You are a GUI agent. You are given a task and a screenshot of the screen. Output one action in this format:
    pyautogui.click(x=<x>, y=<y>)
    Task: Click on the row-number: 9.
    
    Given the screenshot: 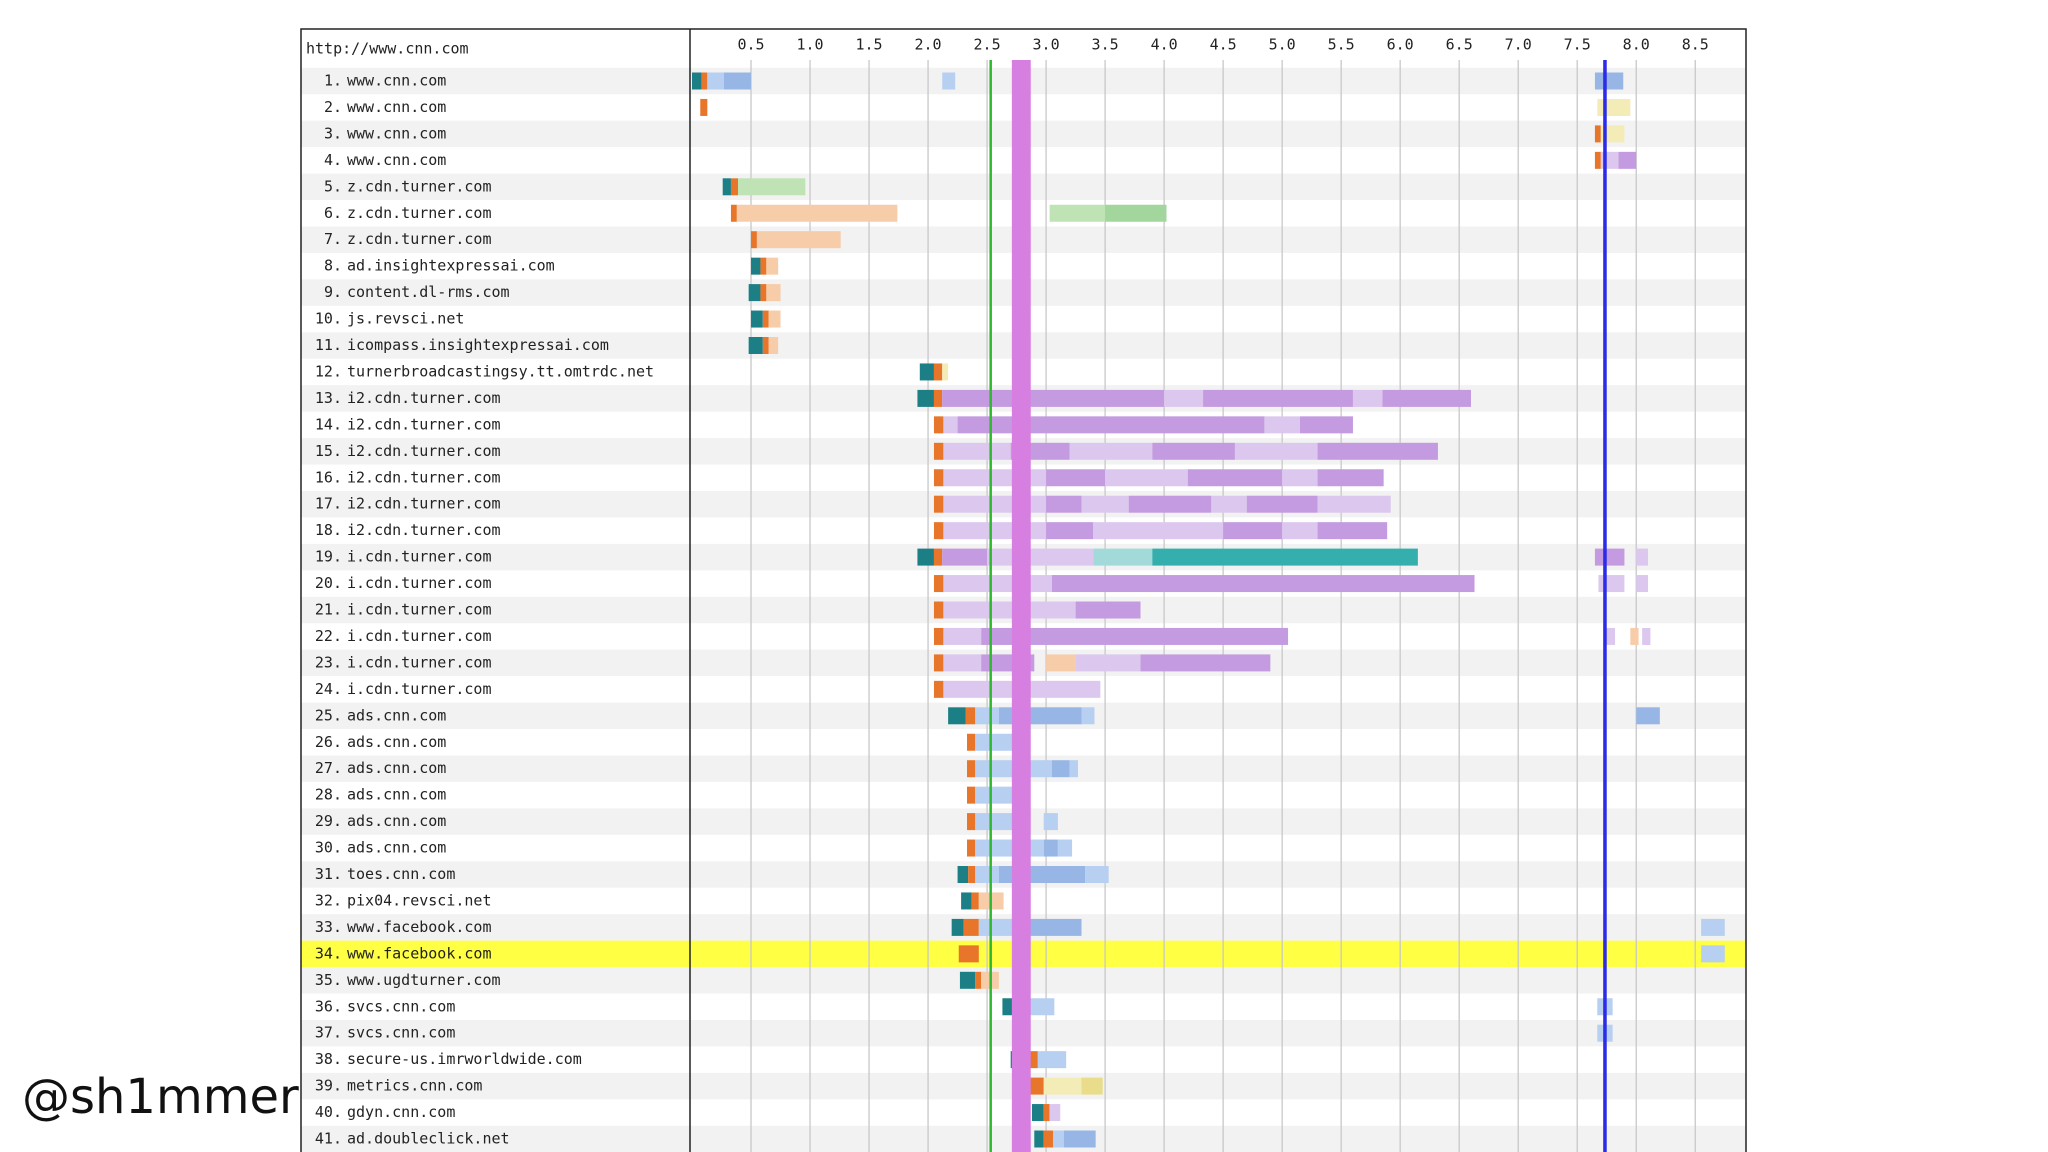 What is the action you would take?
    pyautogui.click(x=333, y=292)
    